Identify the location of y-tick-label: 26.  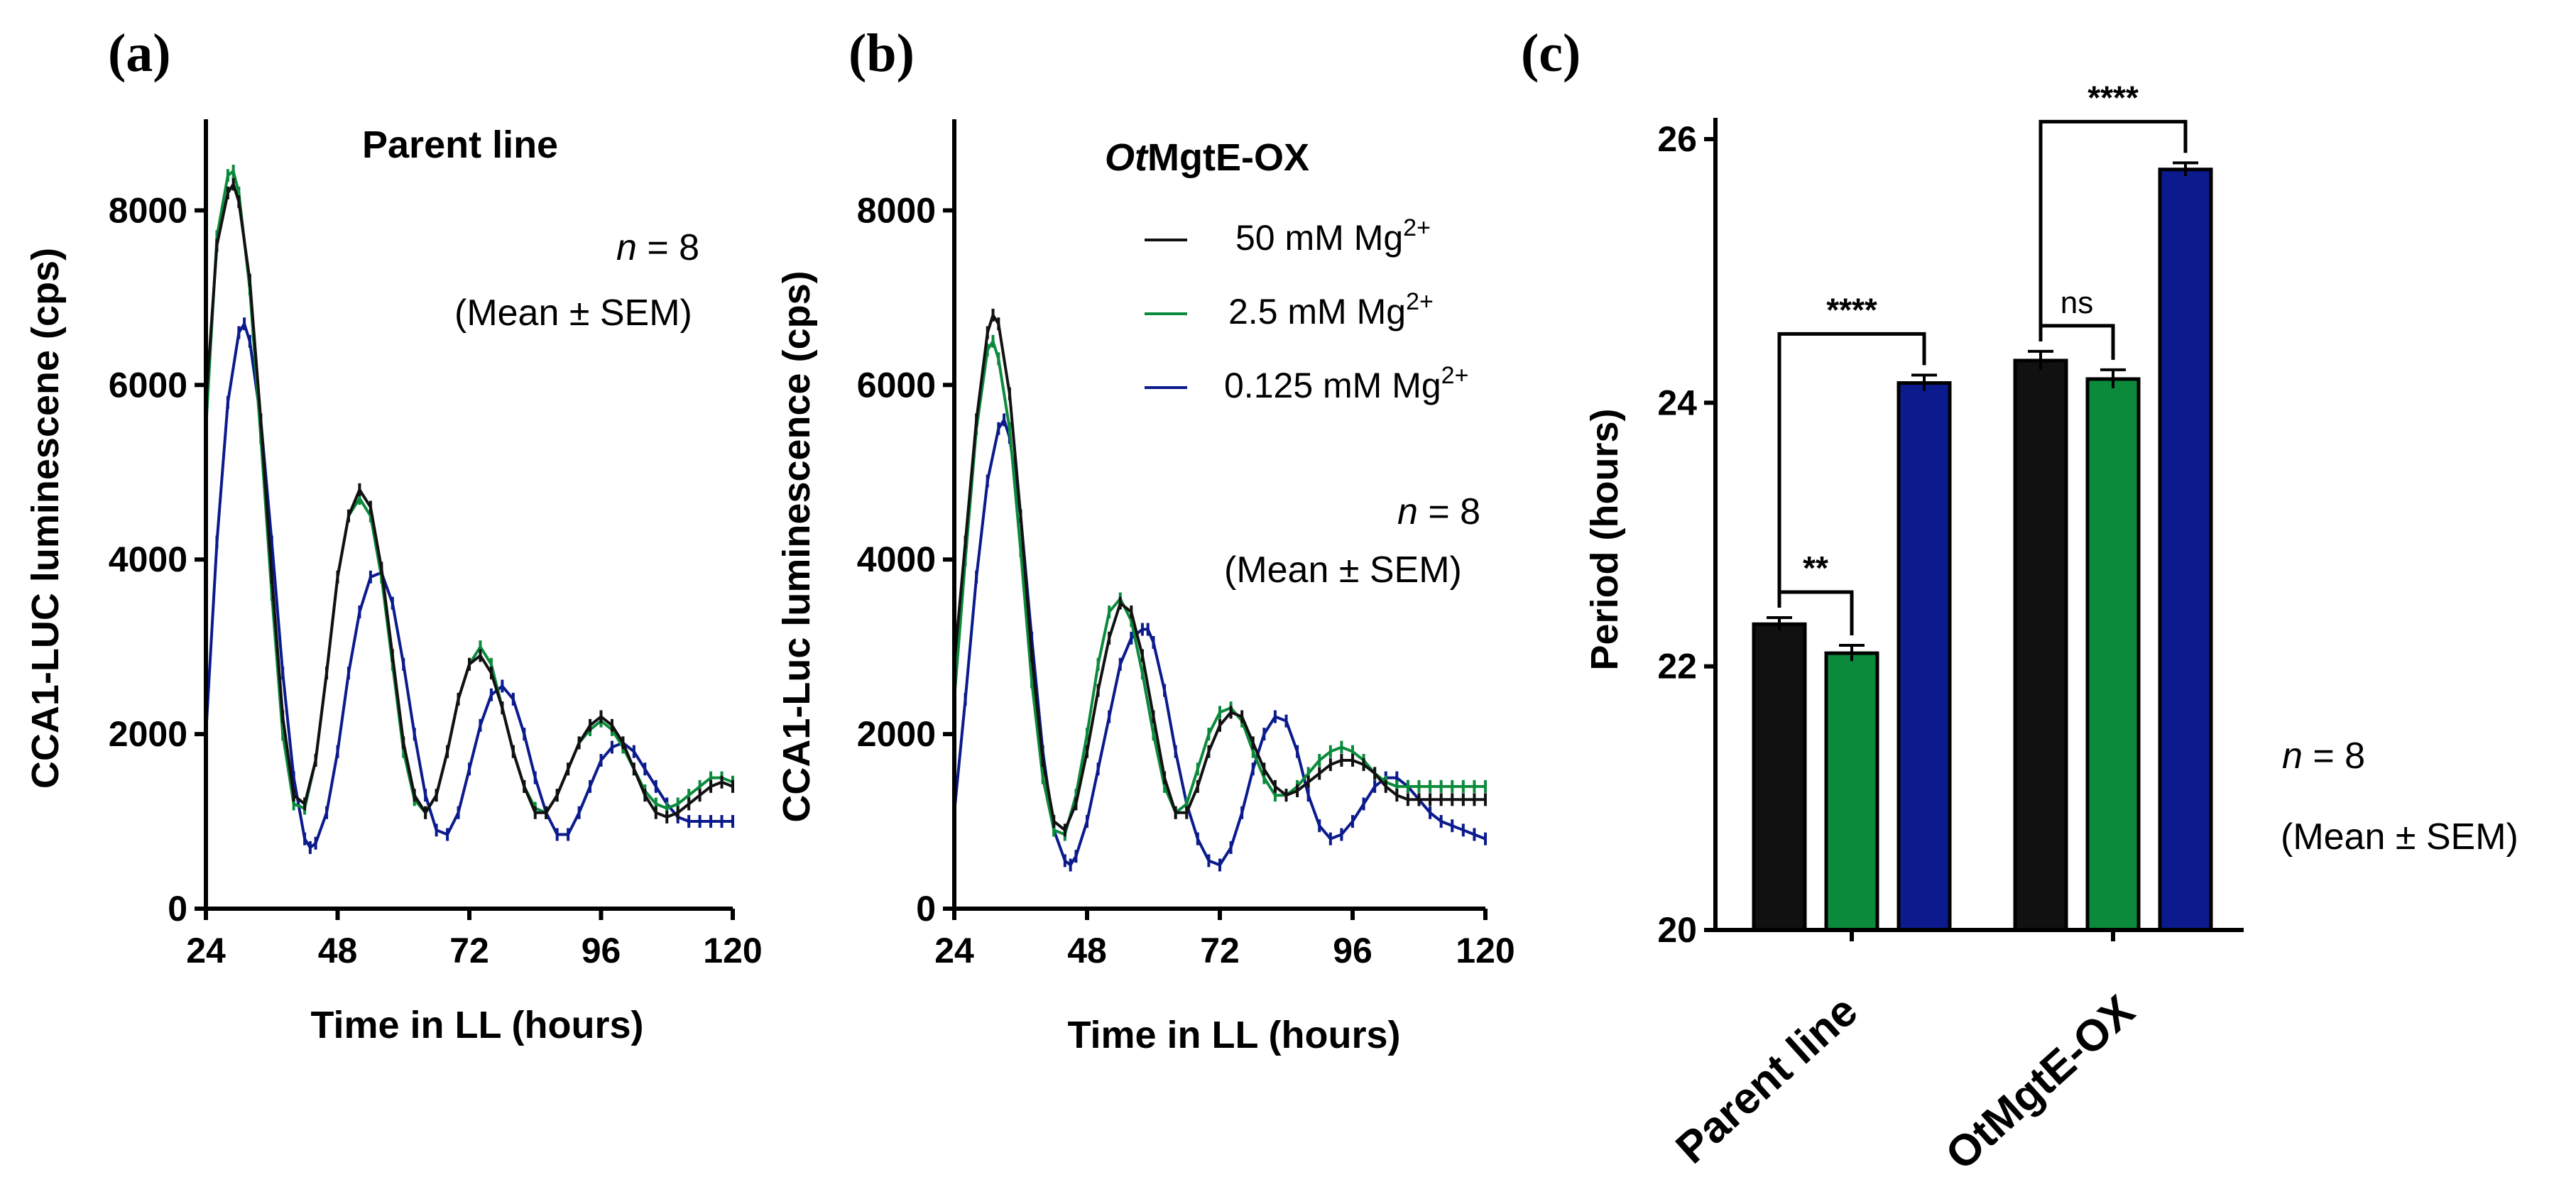
(1677, 139).